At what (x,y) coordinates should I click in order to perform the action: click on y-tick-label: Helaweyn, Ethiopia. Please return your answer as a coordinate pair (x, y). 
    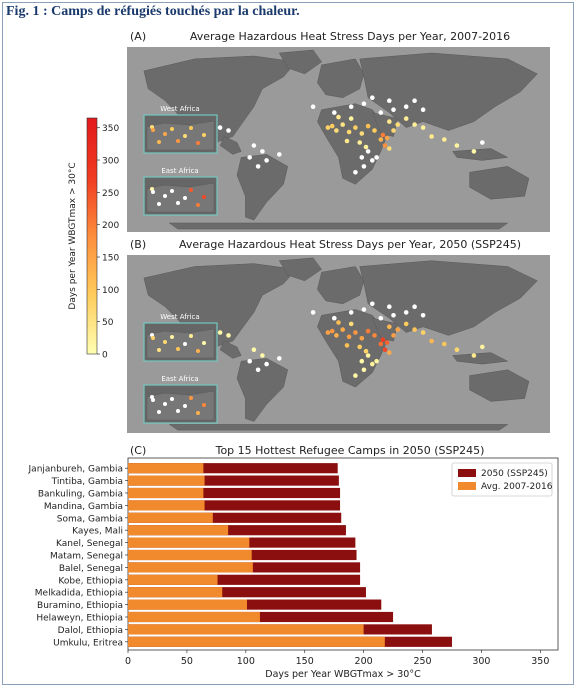
    Looking at the image, I should click on (79, 619).